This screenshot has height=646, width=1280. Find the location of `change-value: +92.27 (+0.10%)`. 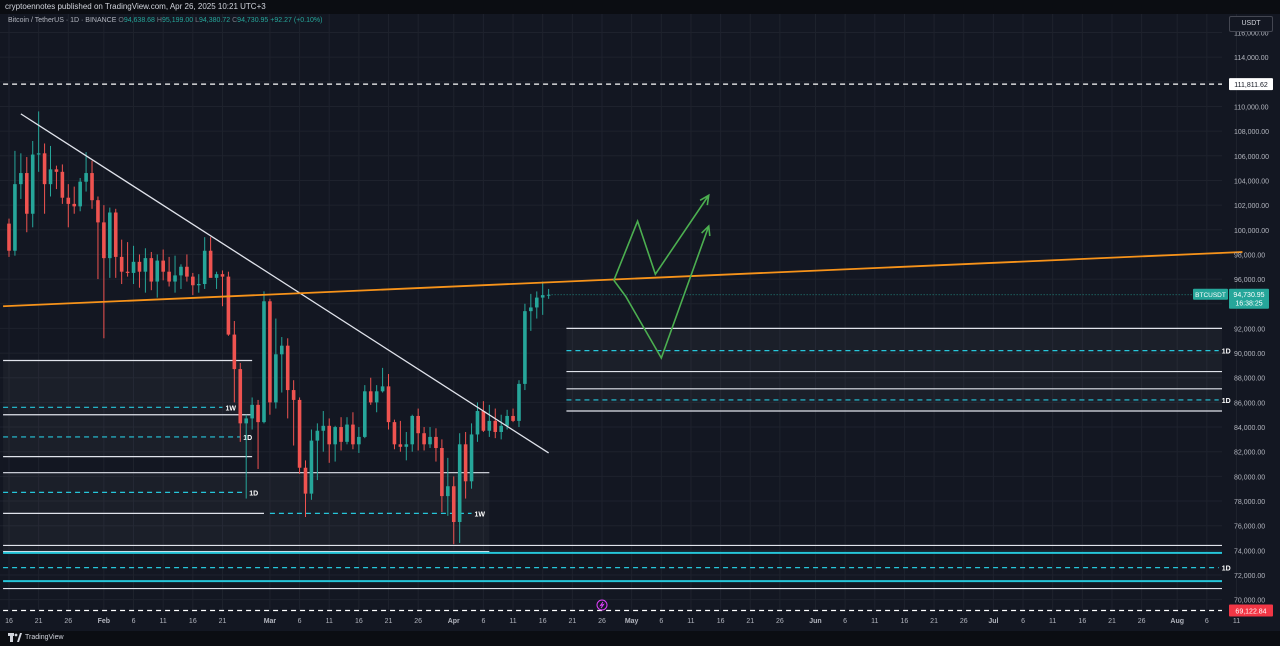

change-value: +92.27 (+0.10%) is located at coordinates (296, 20).